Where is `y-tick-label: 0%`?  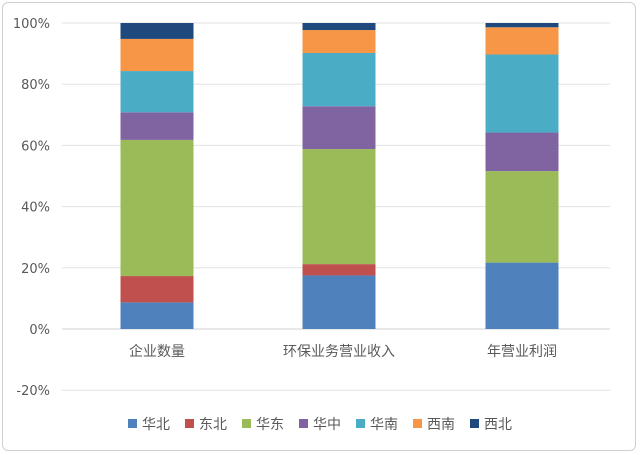 y-tick-label: 0% is located at coordinates (39, 330).